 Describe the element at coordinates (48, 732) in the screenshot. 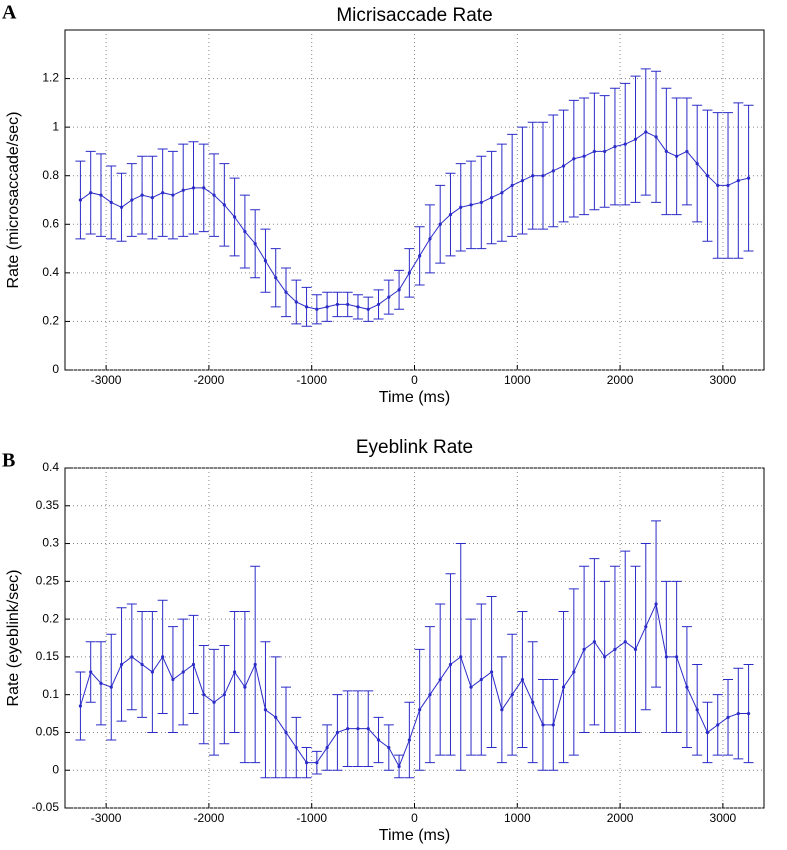

I see `y-tick-label: 0.05` at that location.